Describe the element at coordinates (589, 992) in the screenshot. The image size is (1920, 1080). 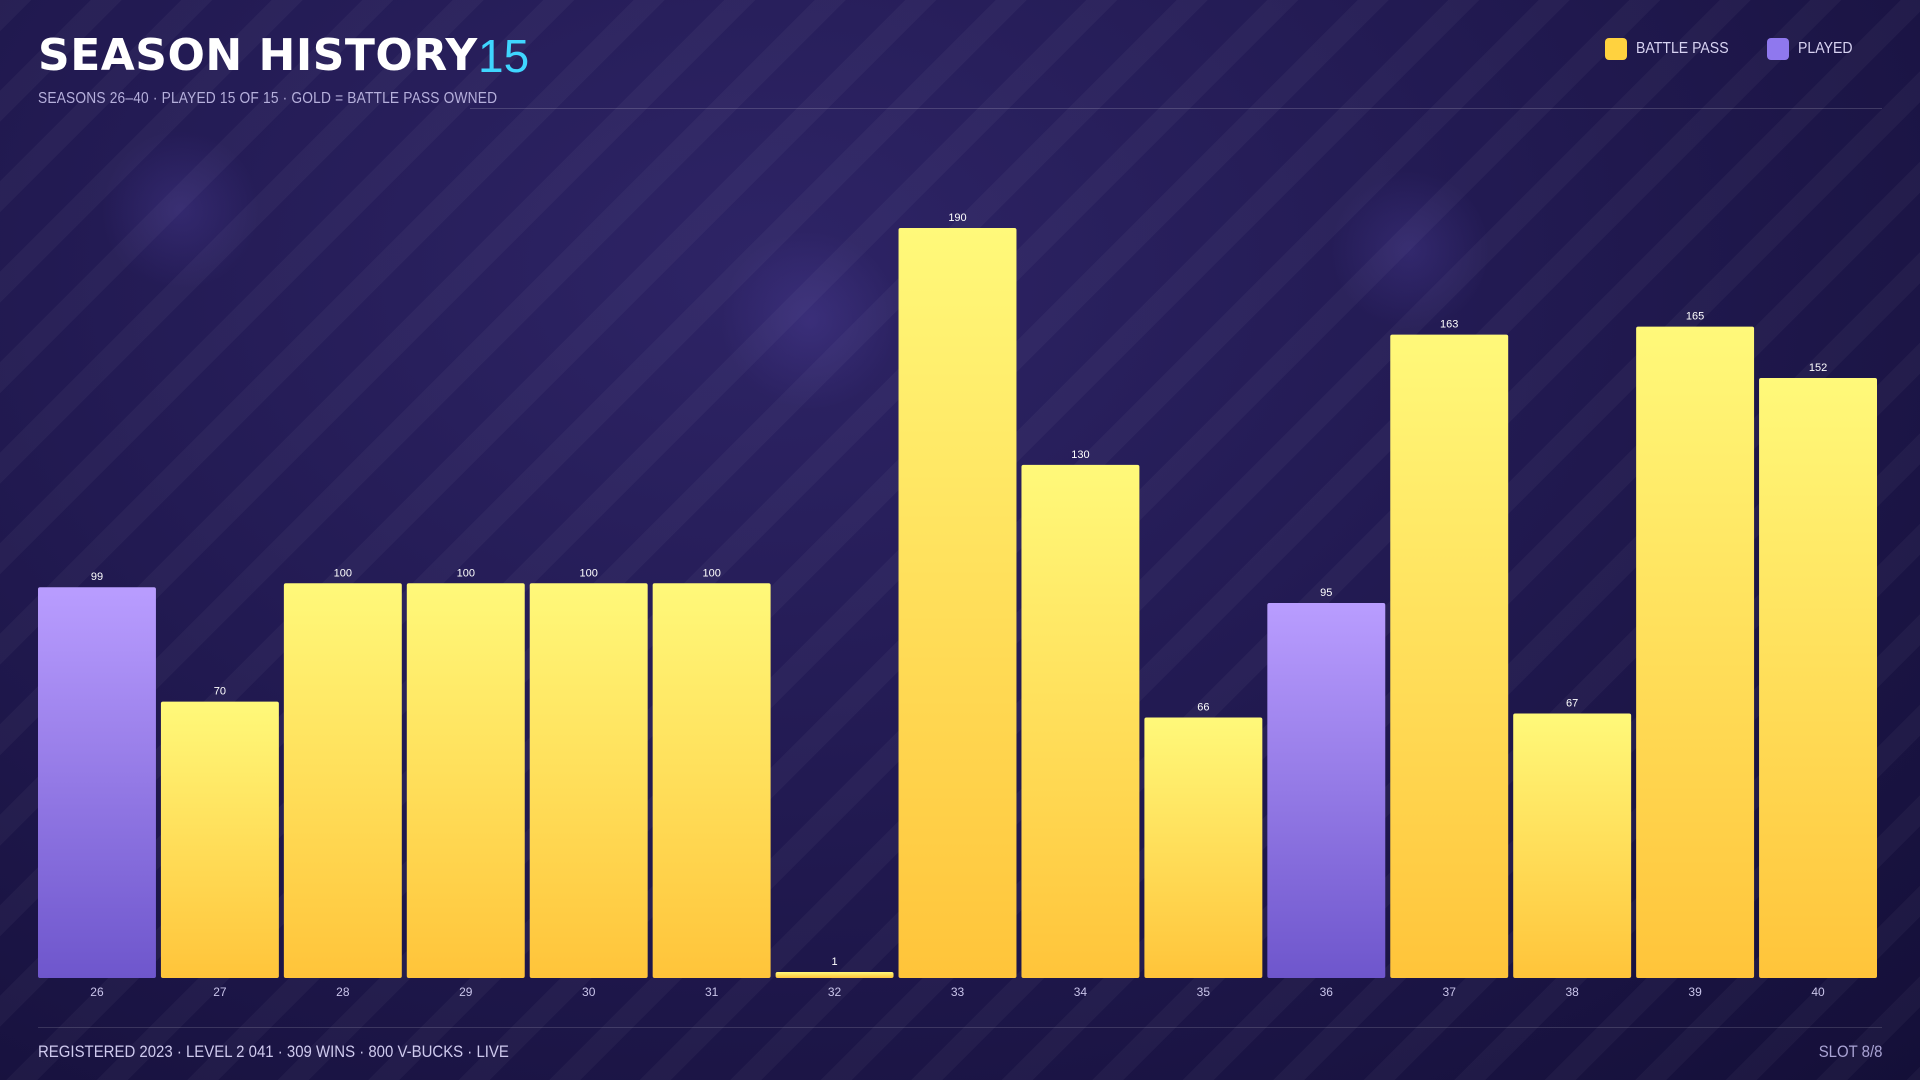
I see `x-tick-label: 30` at that location.